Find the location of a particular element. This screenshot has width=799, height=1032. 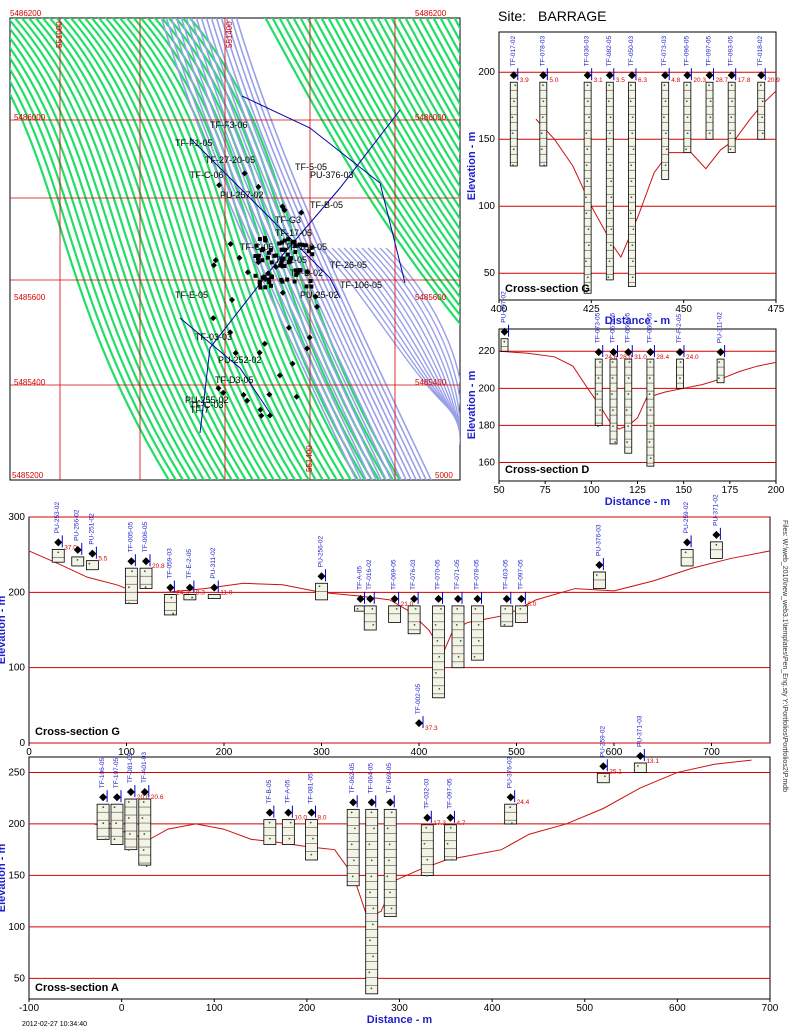

borehole-id-label: TF-062-05 is located at coordinates (352, 778).